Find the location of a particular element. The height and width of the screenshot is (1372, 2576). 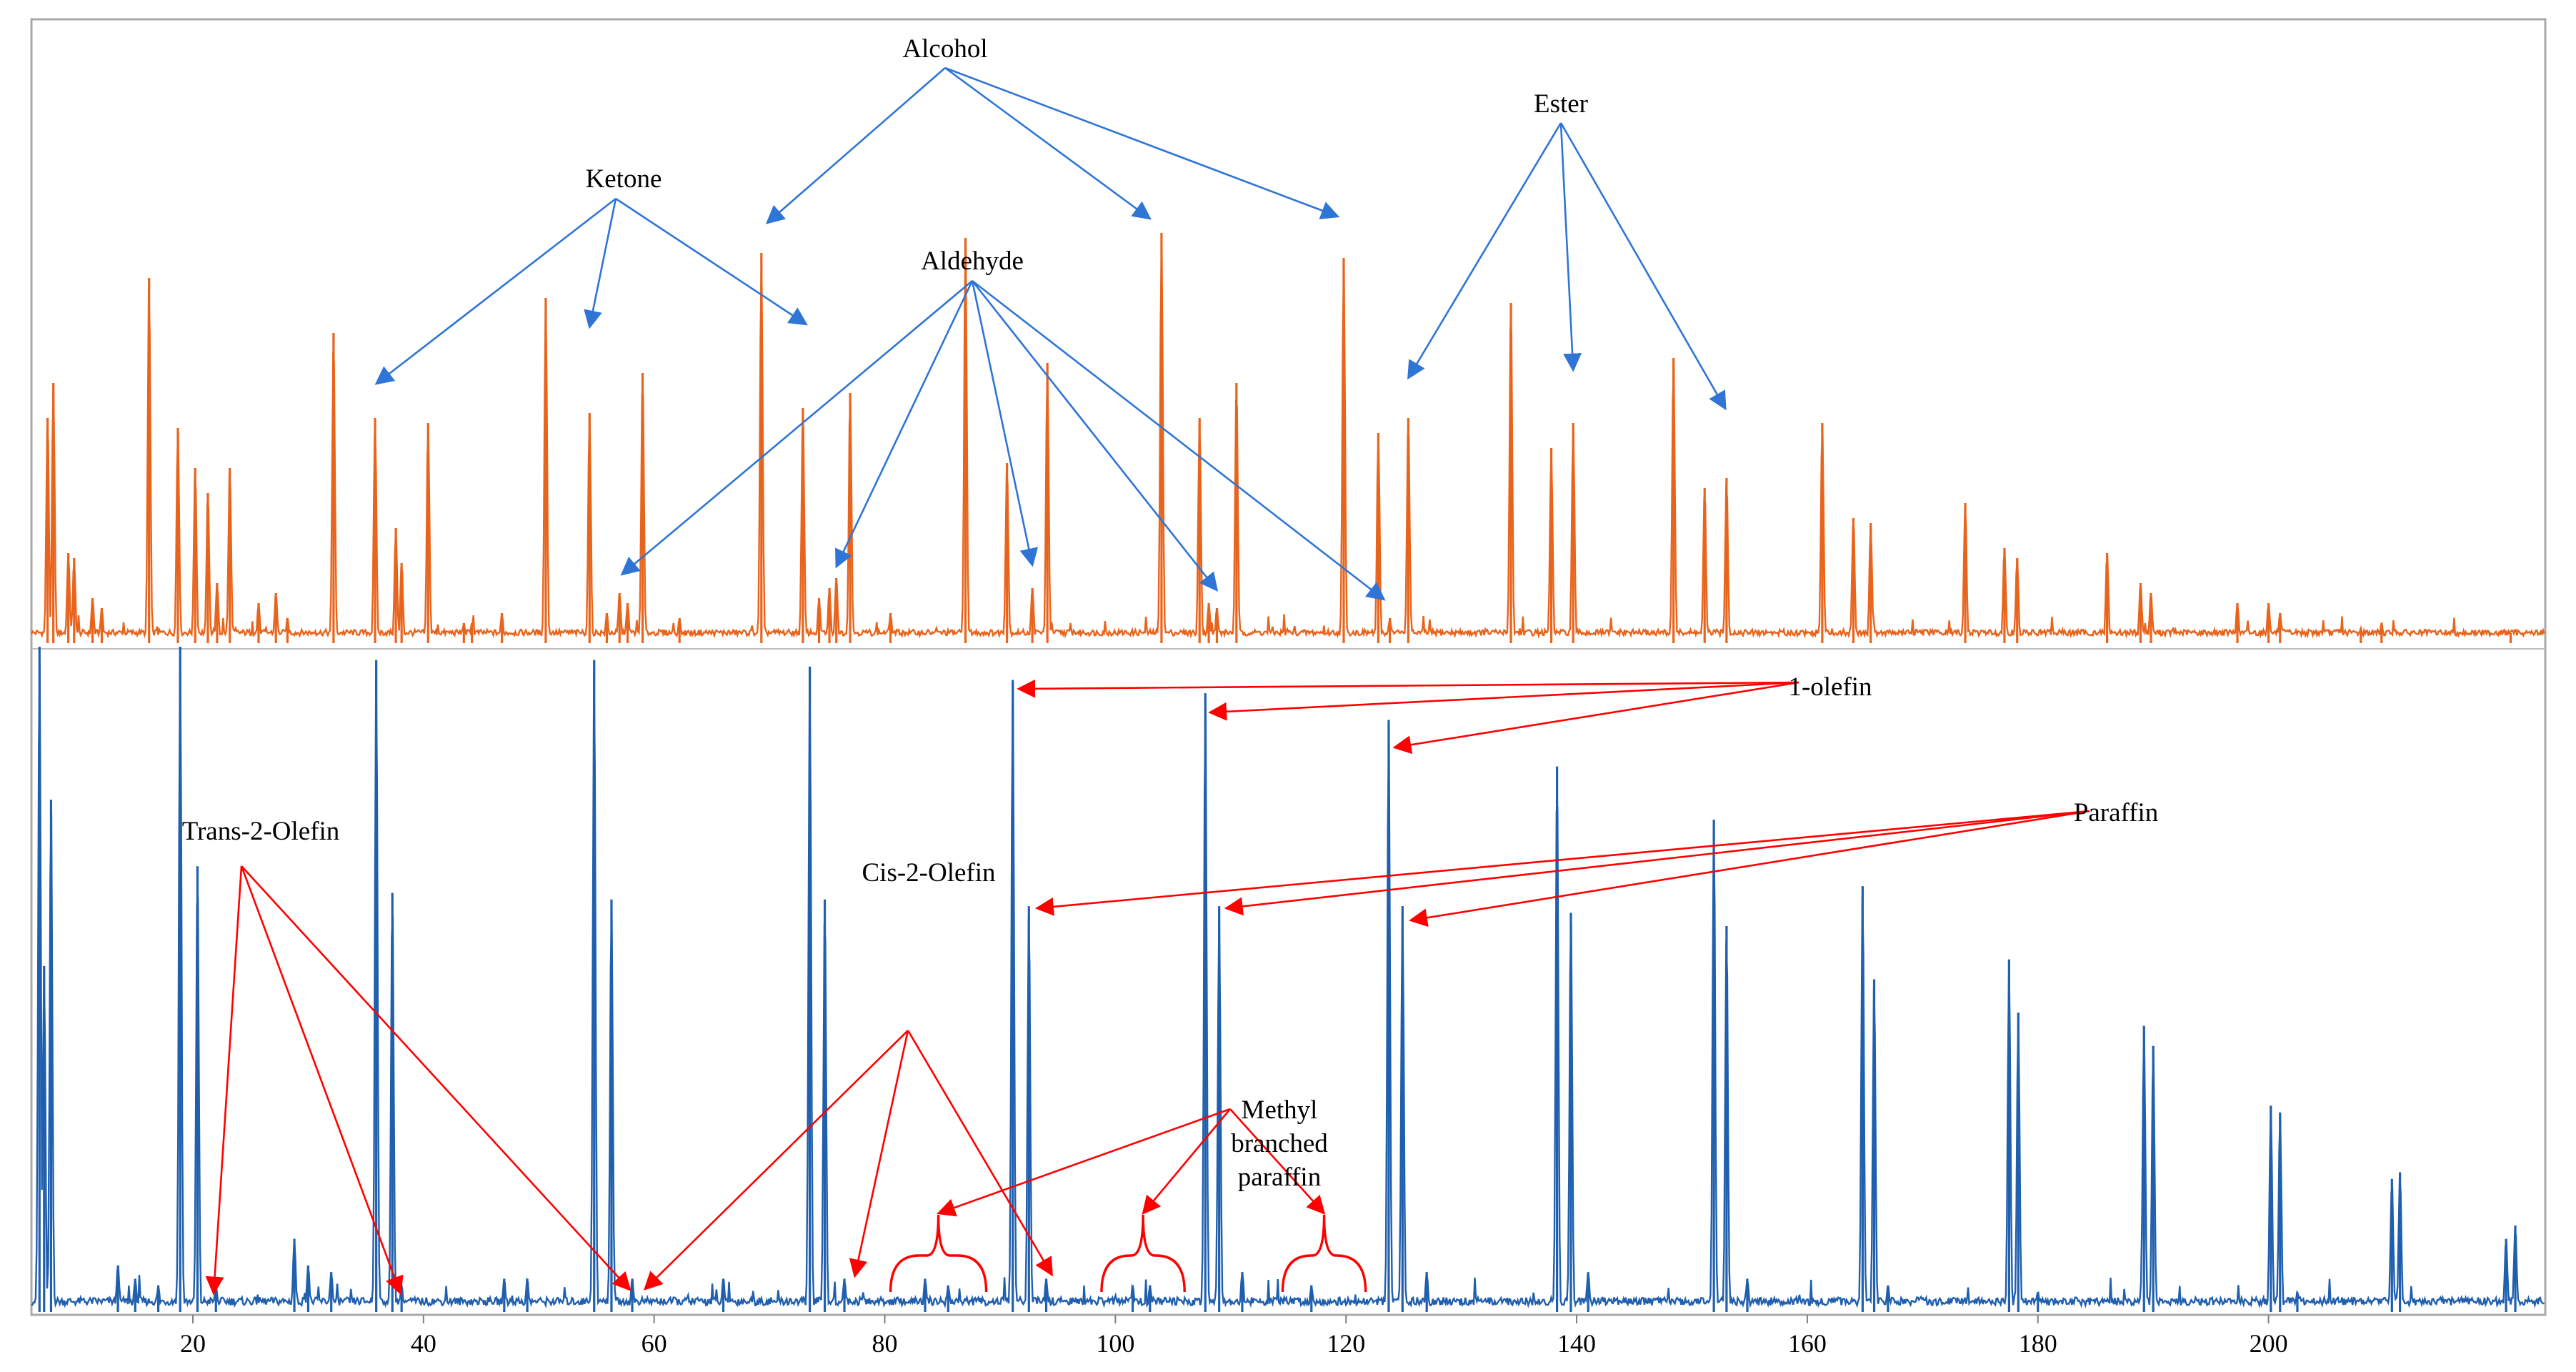

label-alcohol: Alcohol is located at coordinates (945, 49).